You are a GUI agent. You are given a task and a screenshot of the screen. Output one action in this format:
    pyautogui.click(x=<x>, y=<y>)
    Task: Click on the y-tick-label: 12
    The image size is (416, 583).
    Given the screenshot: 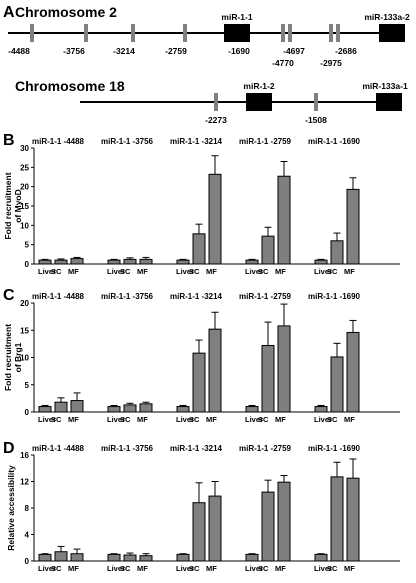 What is the action you would take?
    pyautogui.click(x=24, y=482)
    